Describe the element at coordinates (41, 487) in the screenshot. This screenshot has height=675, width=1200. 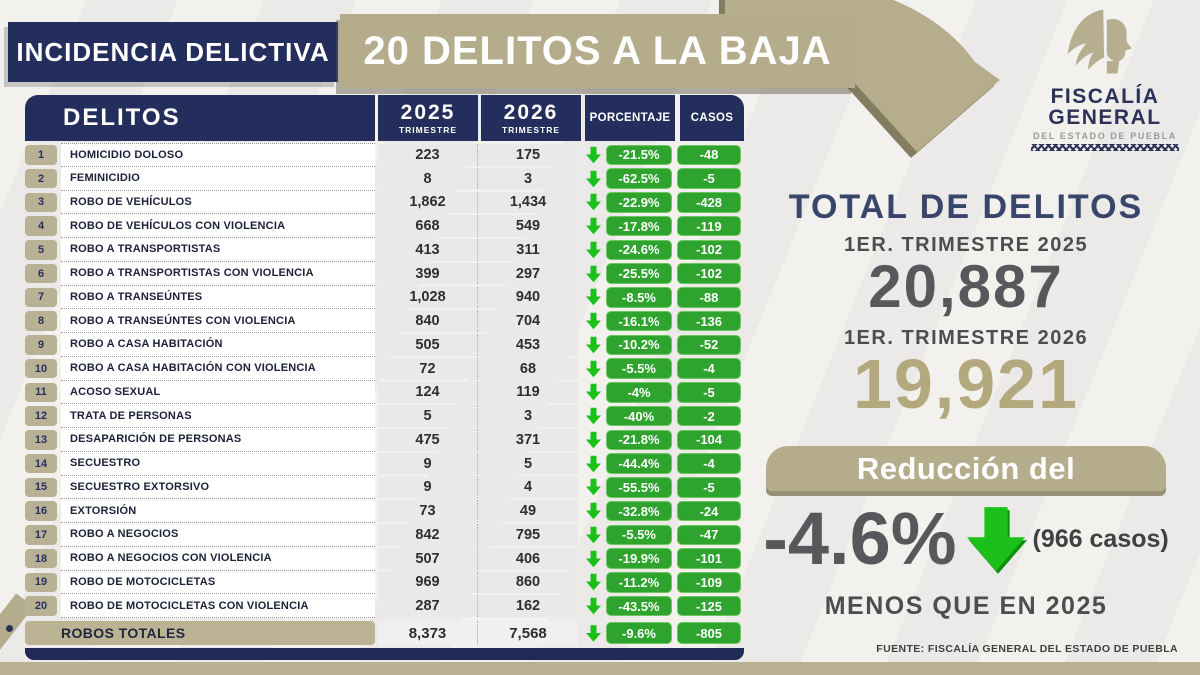
I see `row-number: 15` at that location.